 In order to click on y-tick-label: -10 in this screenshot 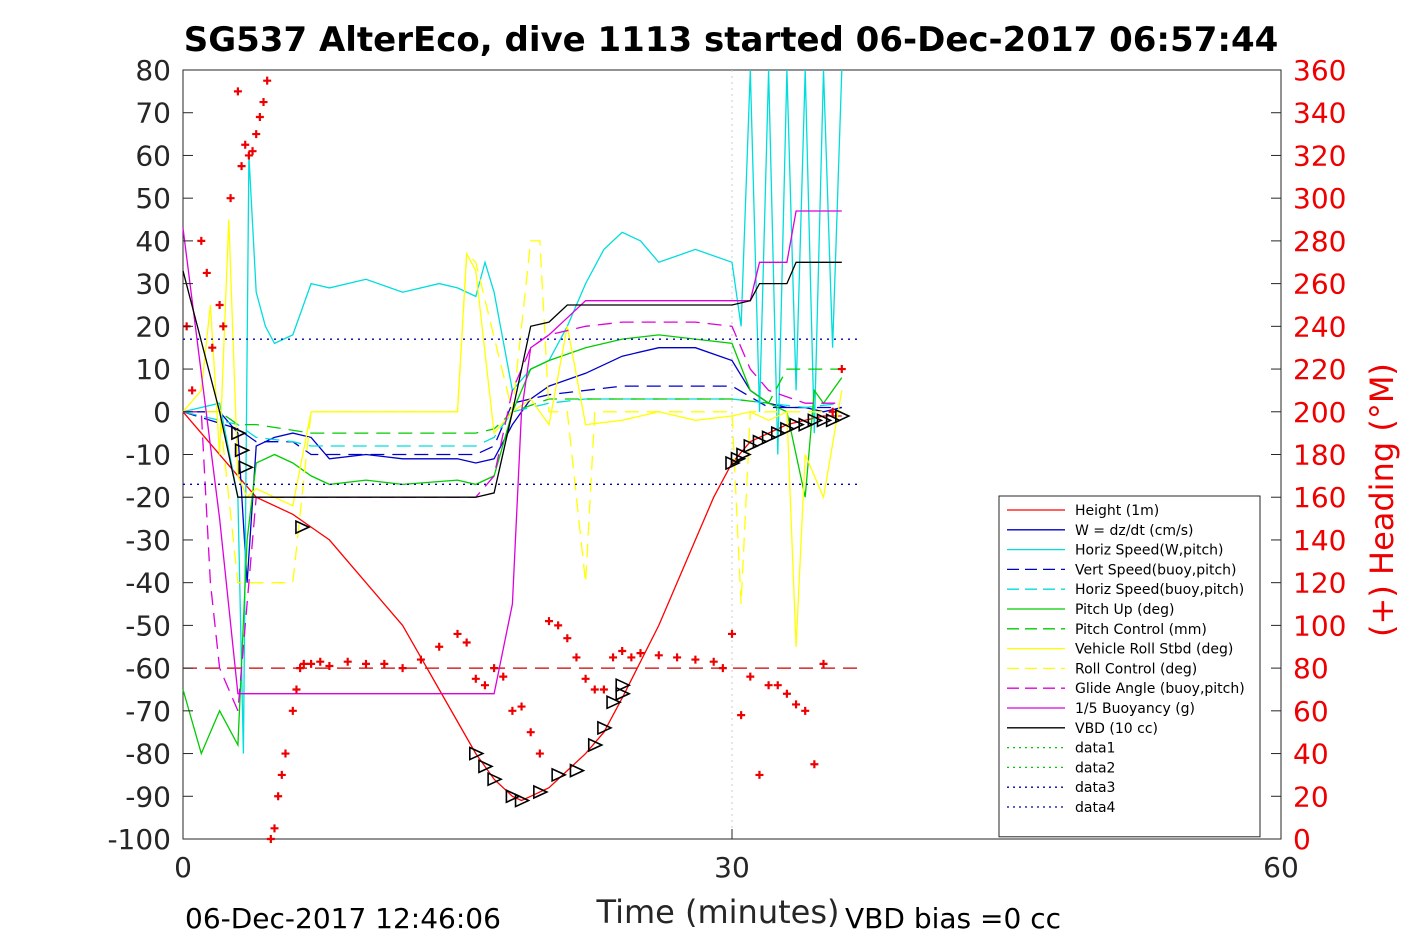, I will do `click(148, 455)`.